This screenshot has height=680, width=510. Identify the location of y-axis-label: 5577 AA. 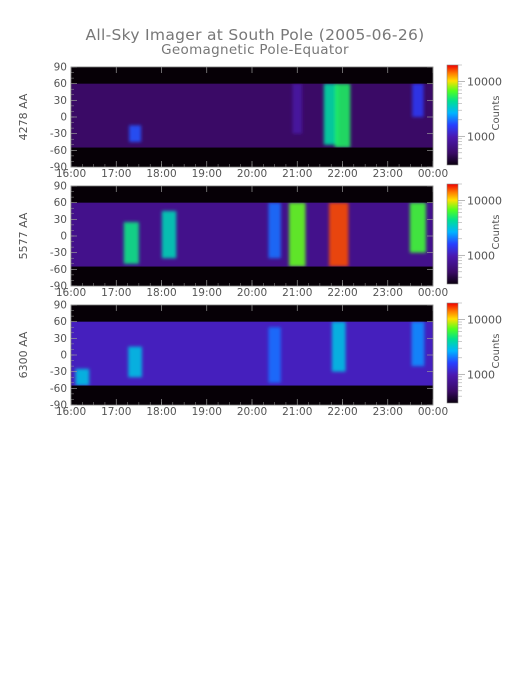
(23, 235).